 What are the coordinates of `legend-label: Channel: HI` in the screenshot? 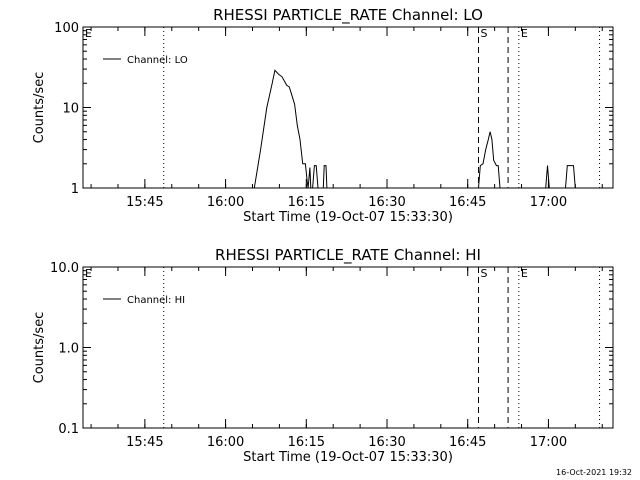 It's located at (156, 300).